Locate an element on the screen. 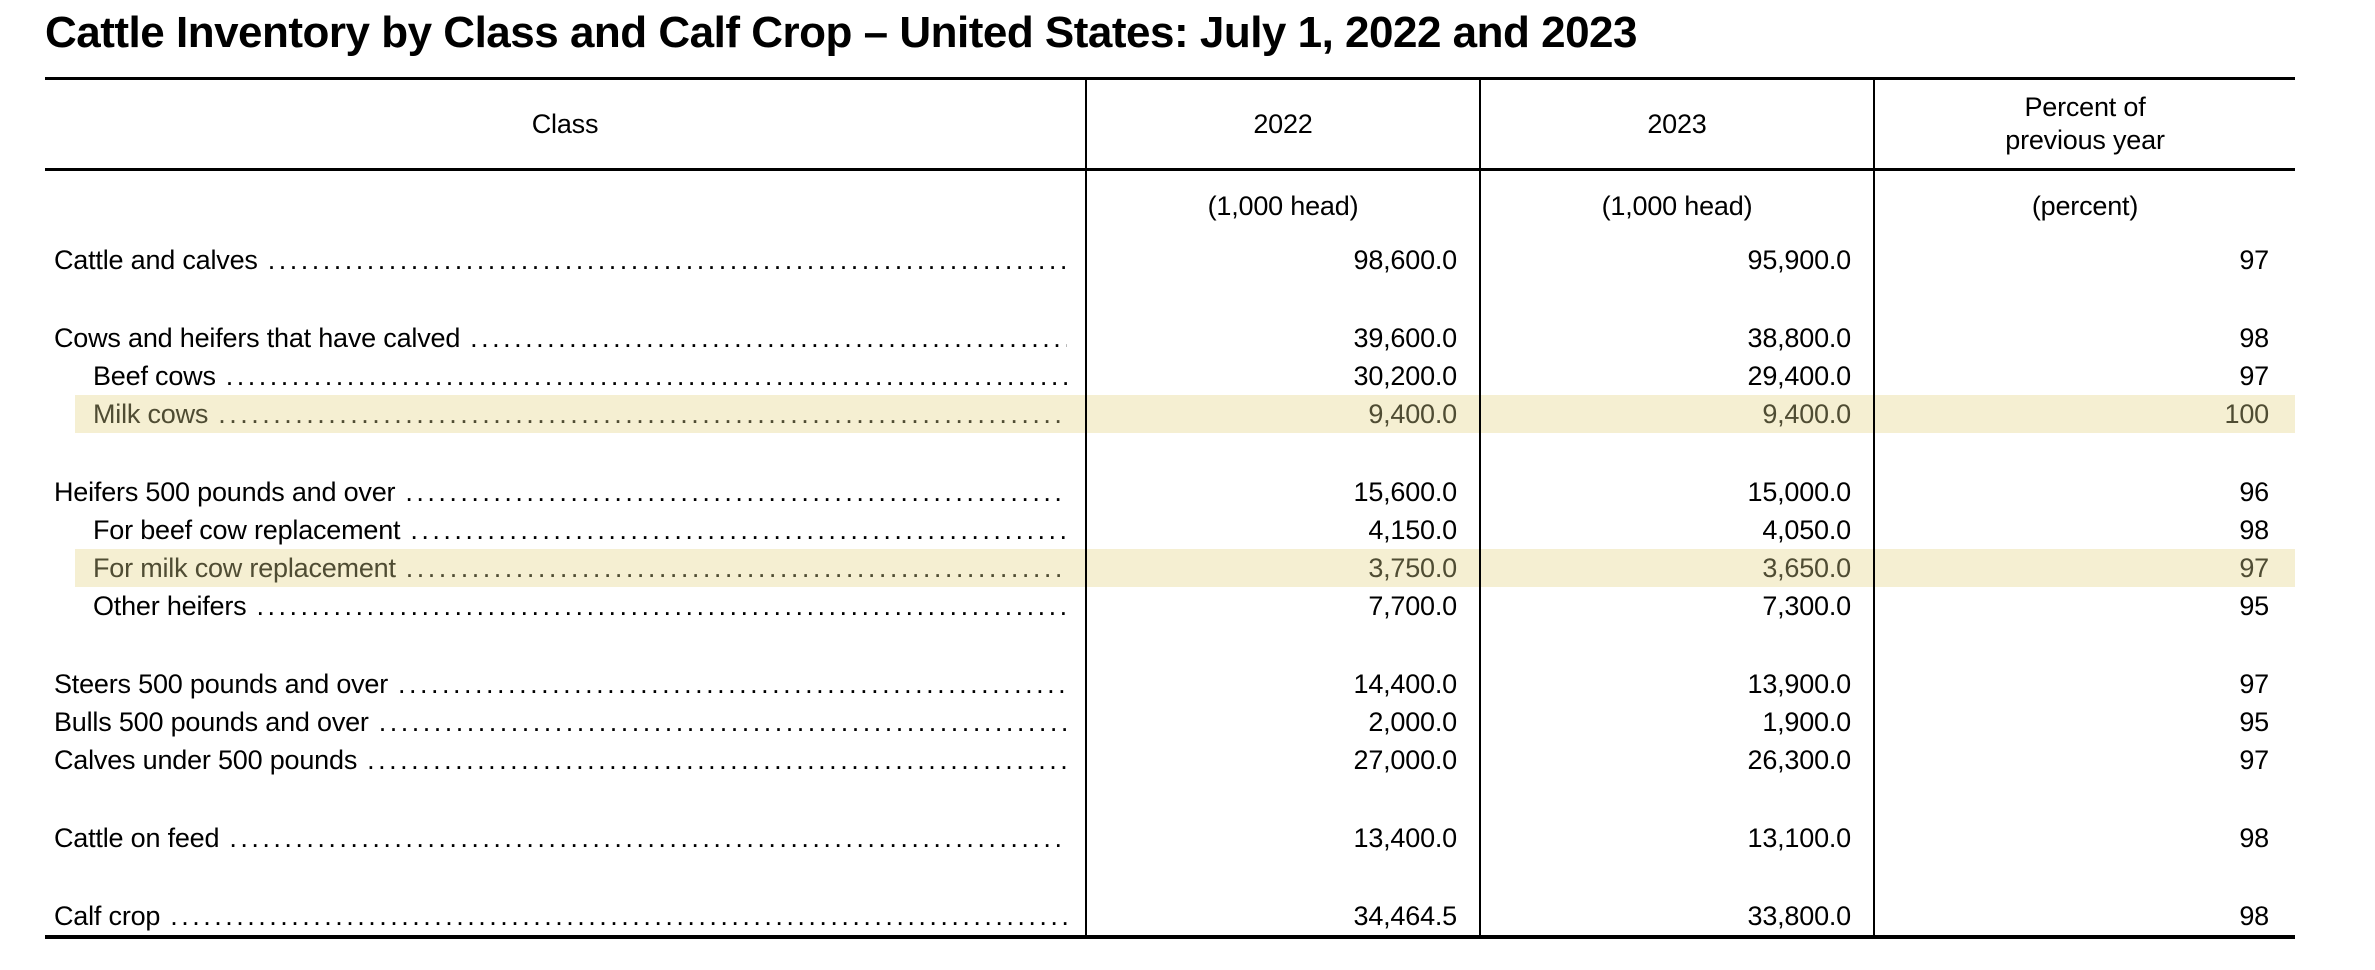 The height and width of the screenshot is (970, 2375). row-label: Cows and heifers that have calved is located at coordinates (257, 337).